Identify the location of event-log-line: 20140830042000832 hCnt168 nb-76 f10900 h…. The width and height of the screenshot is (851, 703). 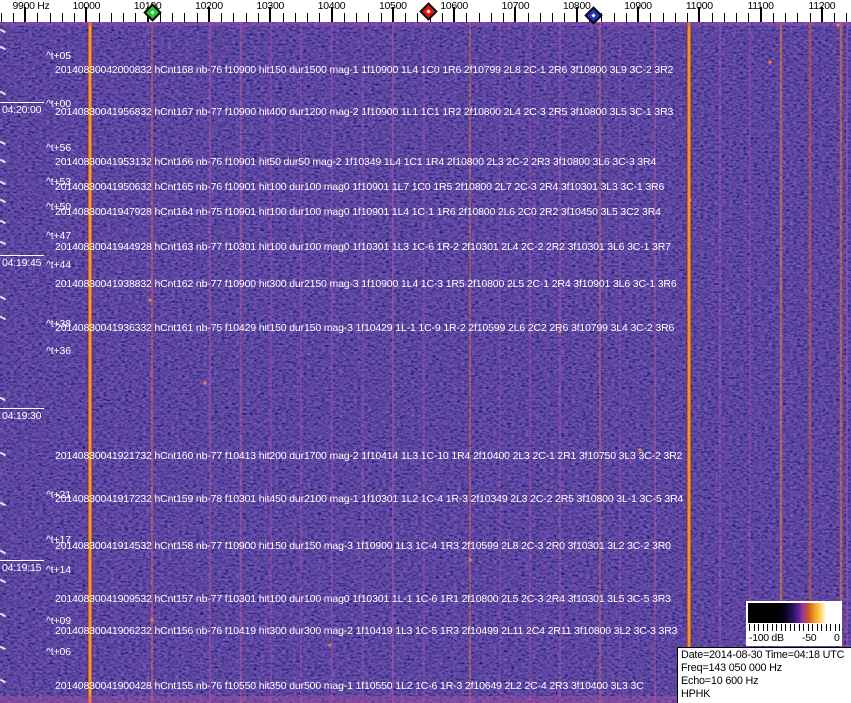
(364, 70).